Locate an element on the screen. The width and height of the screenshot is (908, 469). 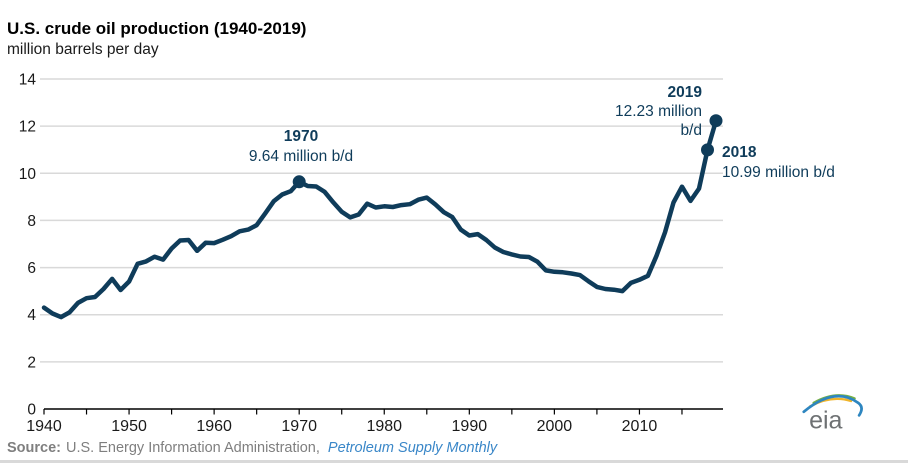
chart-title: U.S. crude oil production (1940-2019) is located at coordinates (157, 28).